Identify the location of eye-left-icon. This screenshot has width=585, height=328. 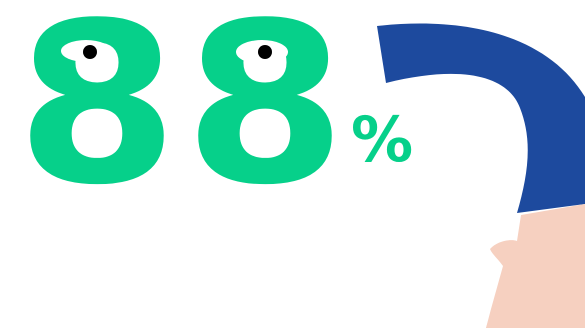
(86, 51).